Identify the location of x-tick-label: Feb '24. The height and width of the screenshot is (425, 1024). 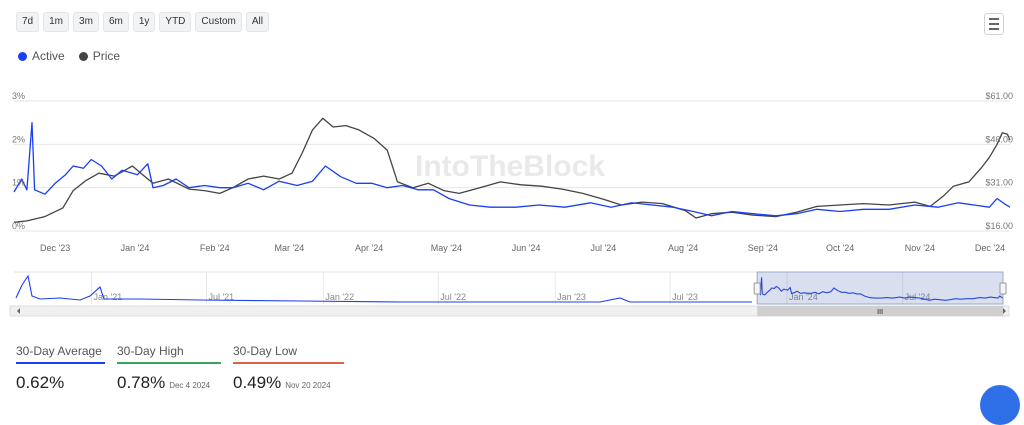
(215, 248).